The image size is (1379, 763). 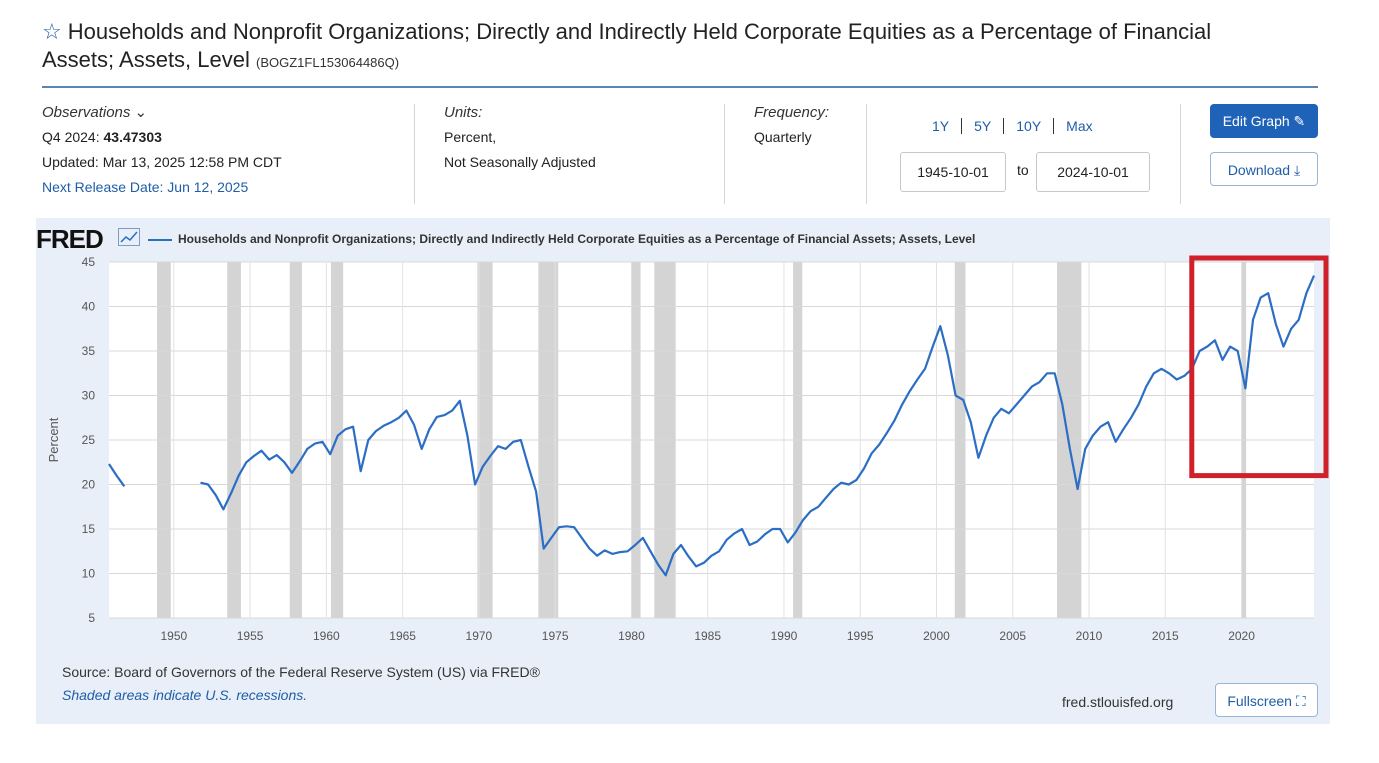 I want to click on x-tick-label: 1990, so click(x=784, y=636).